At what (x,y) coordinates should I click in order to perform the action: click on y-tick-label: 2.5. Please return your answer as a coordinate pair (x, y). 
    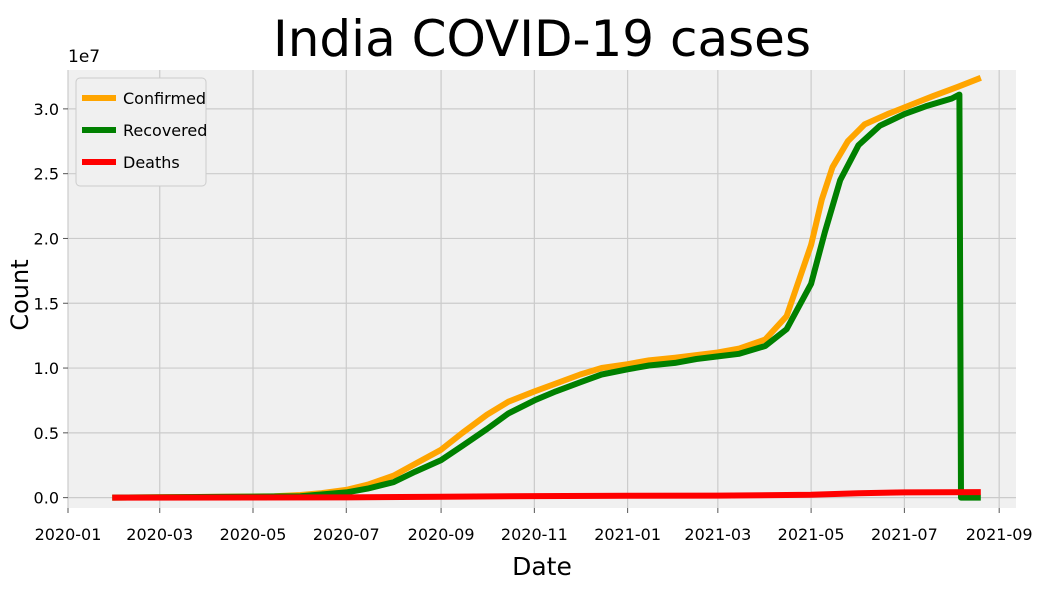
    Looking at the image, I should click on (46, 174).